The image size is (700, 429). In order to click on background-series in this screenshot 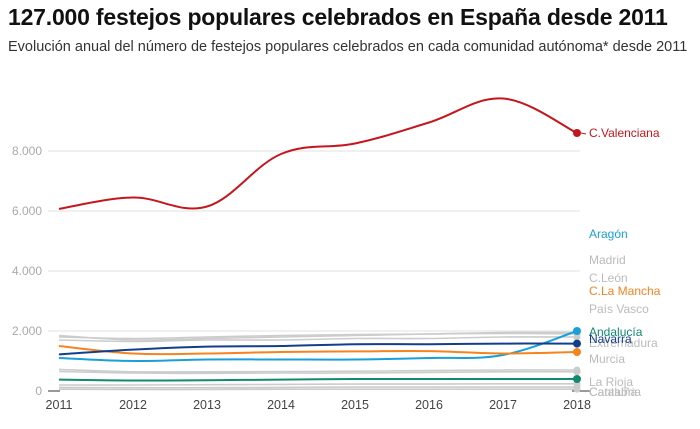, I will do `click(319, 361)`.